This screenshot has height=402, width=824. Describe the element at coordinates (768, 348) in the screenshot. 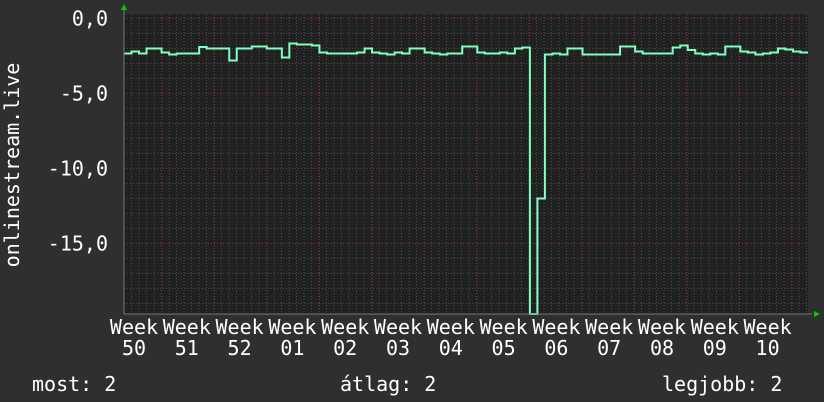

I see `x-tick-label-number: 10` at that location.